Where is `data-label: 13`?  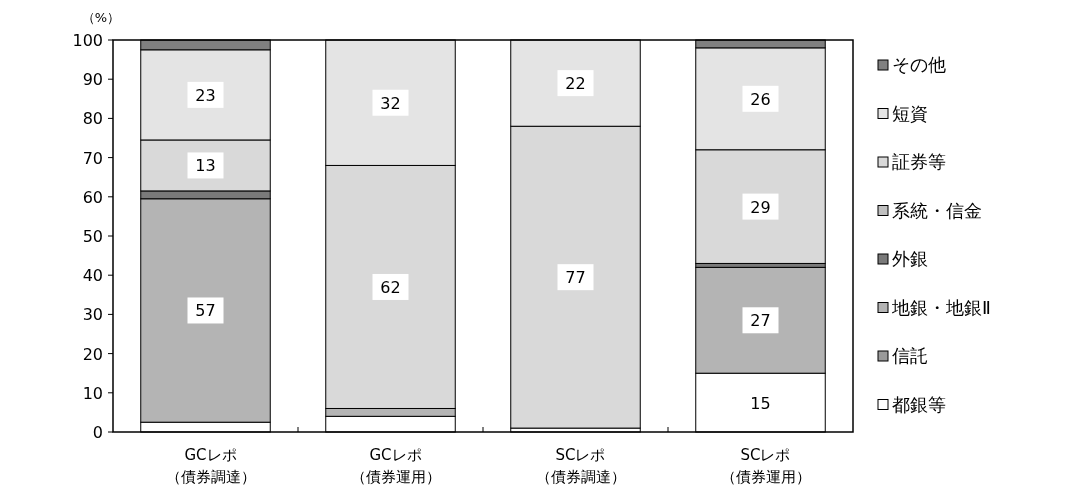
data-label: 13 is located at coordinates (205, 166).